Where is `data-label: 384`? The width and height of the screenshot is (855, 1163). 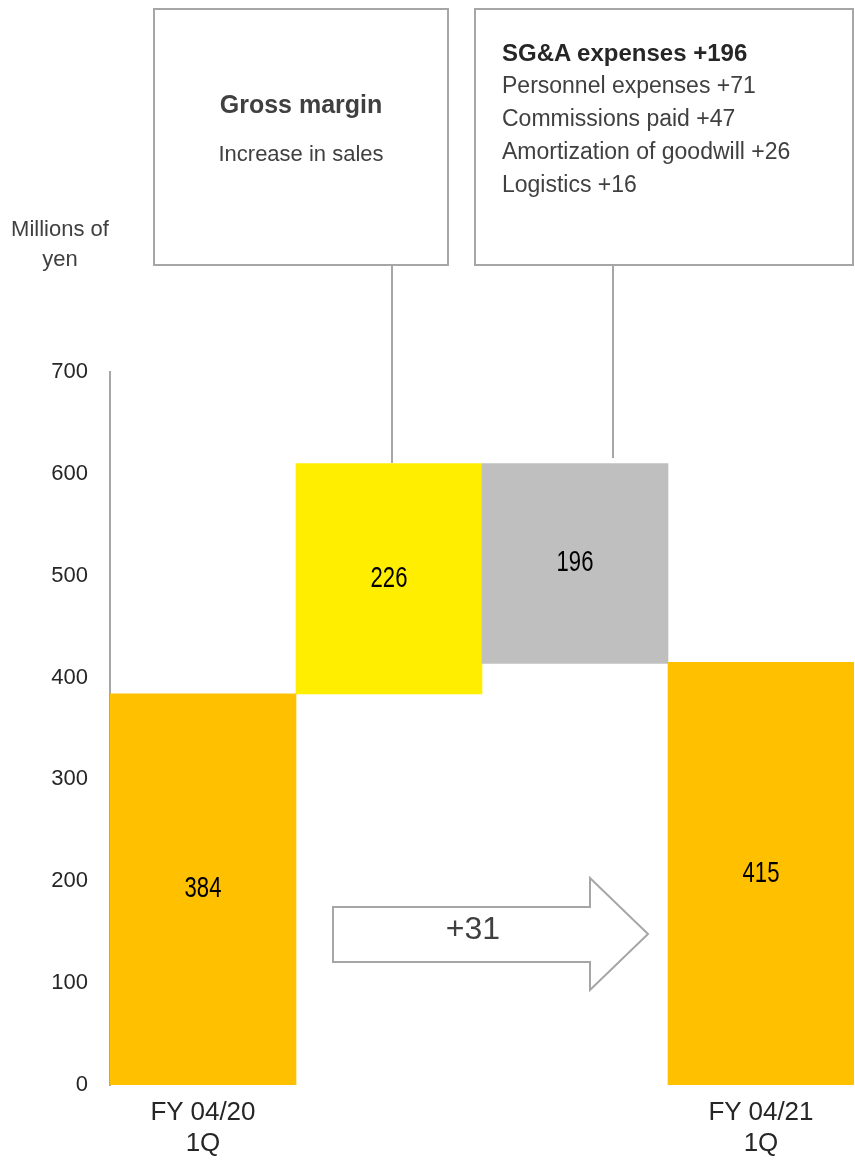
data-label: 384 is located at coordinates (203, 887).